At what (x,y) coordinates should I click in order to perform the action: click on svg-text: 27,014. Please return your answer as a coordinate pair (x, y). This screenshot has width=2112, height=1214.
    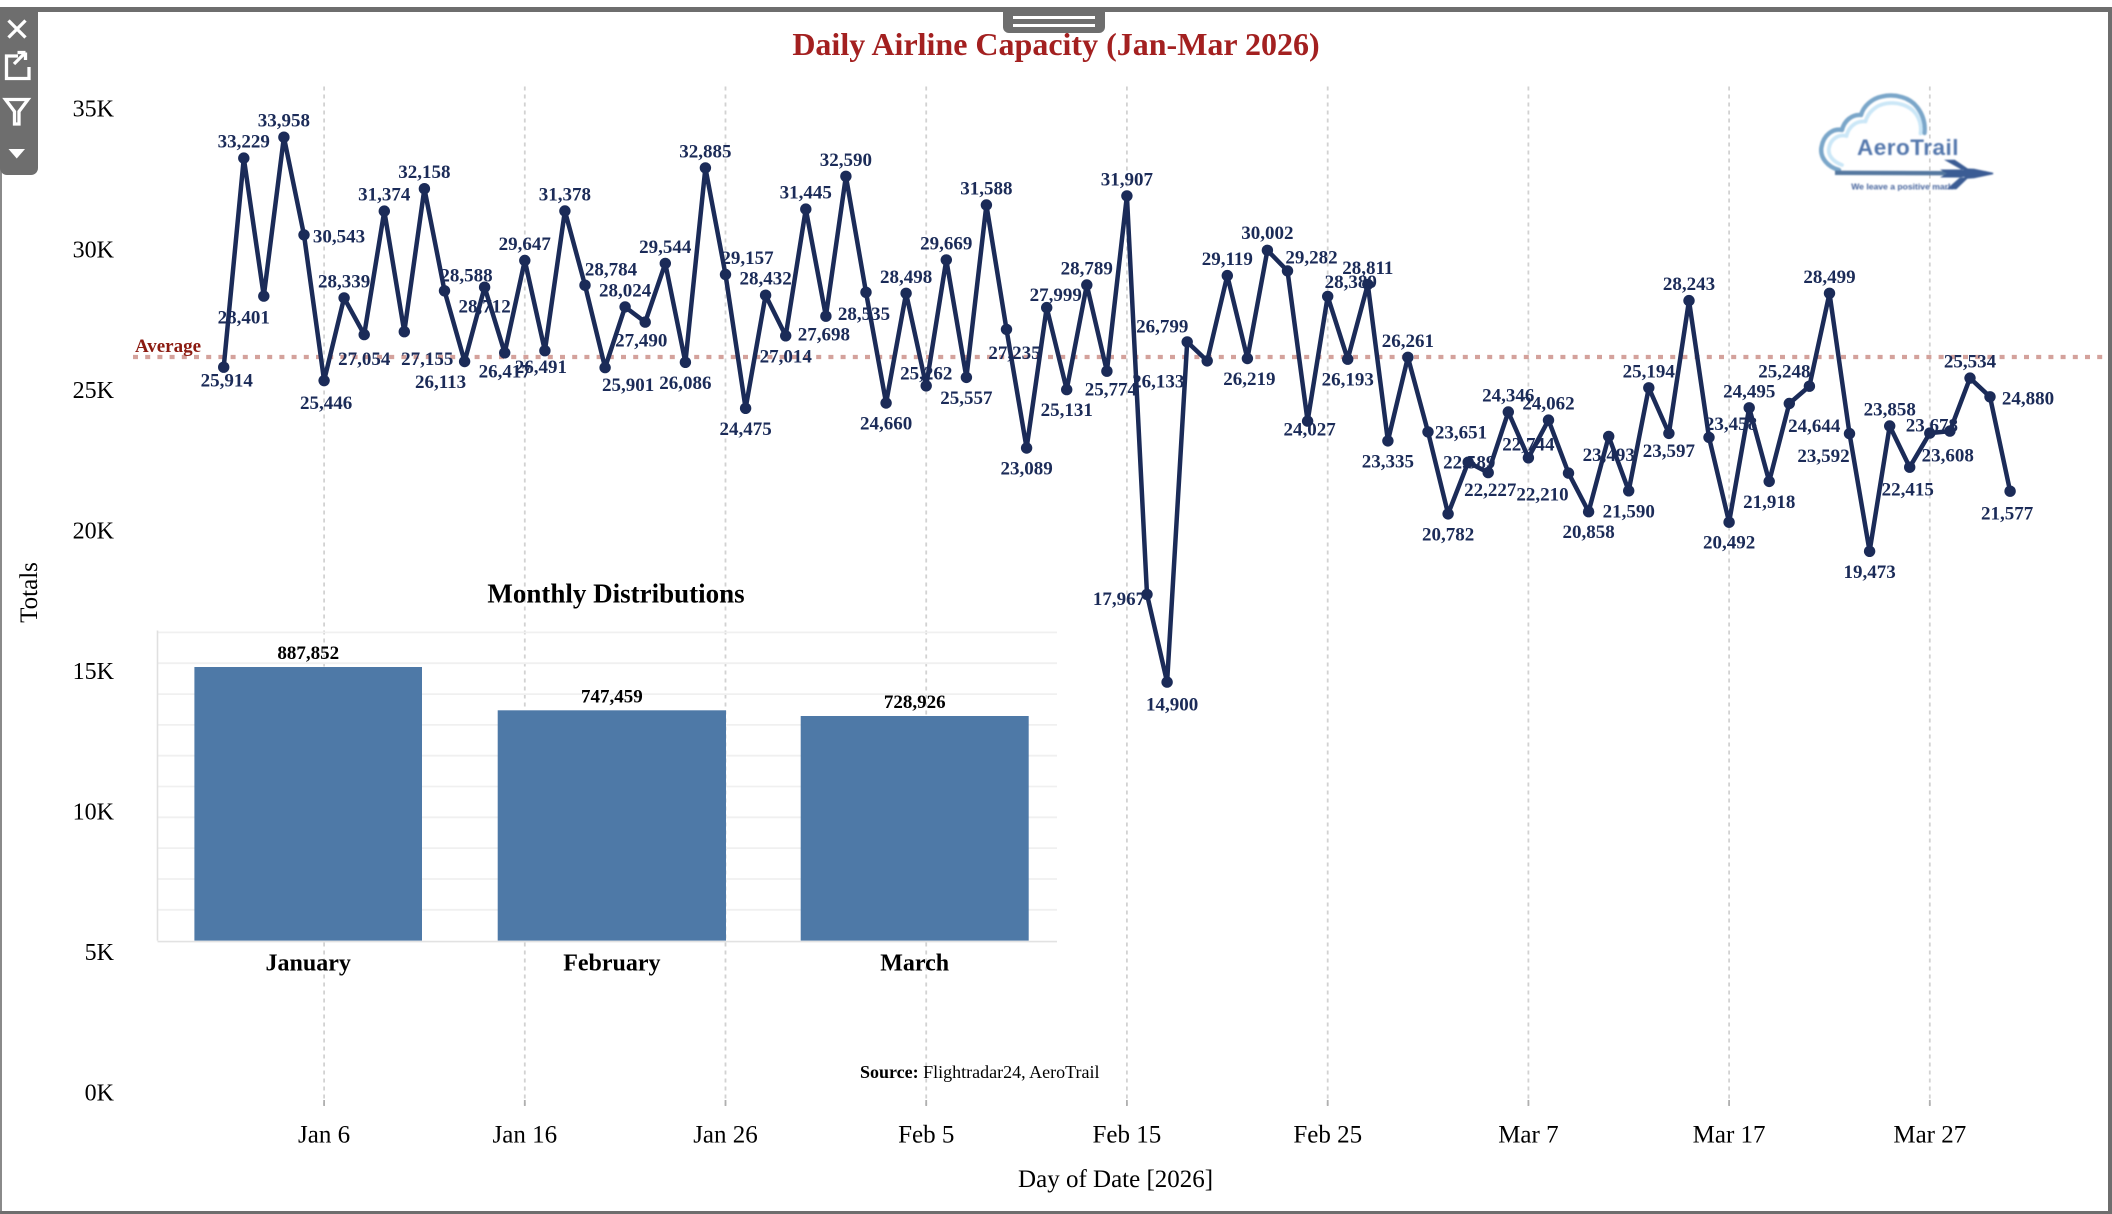
    Looking at the image, I should click on (786, 356).